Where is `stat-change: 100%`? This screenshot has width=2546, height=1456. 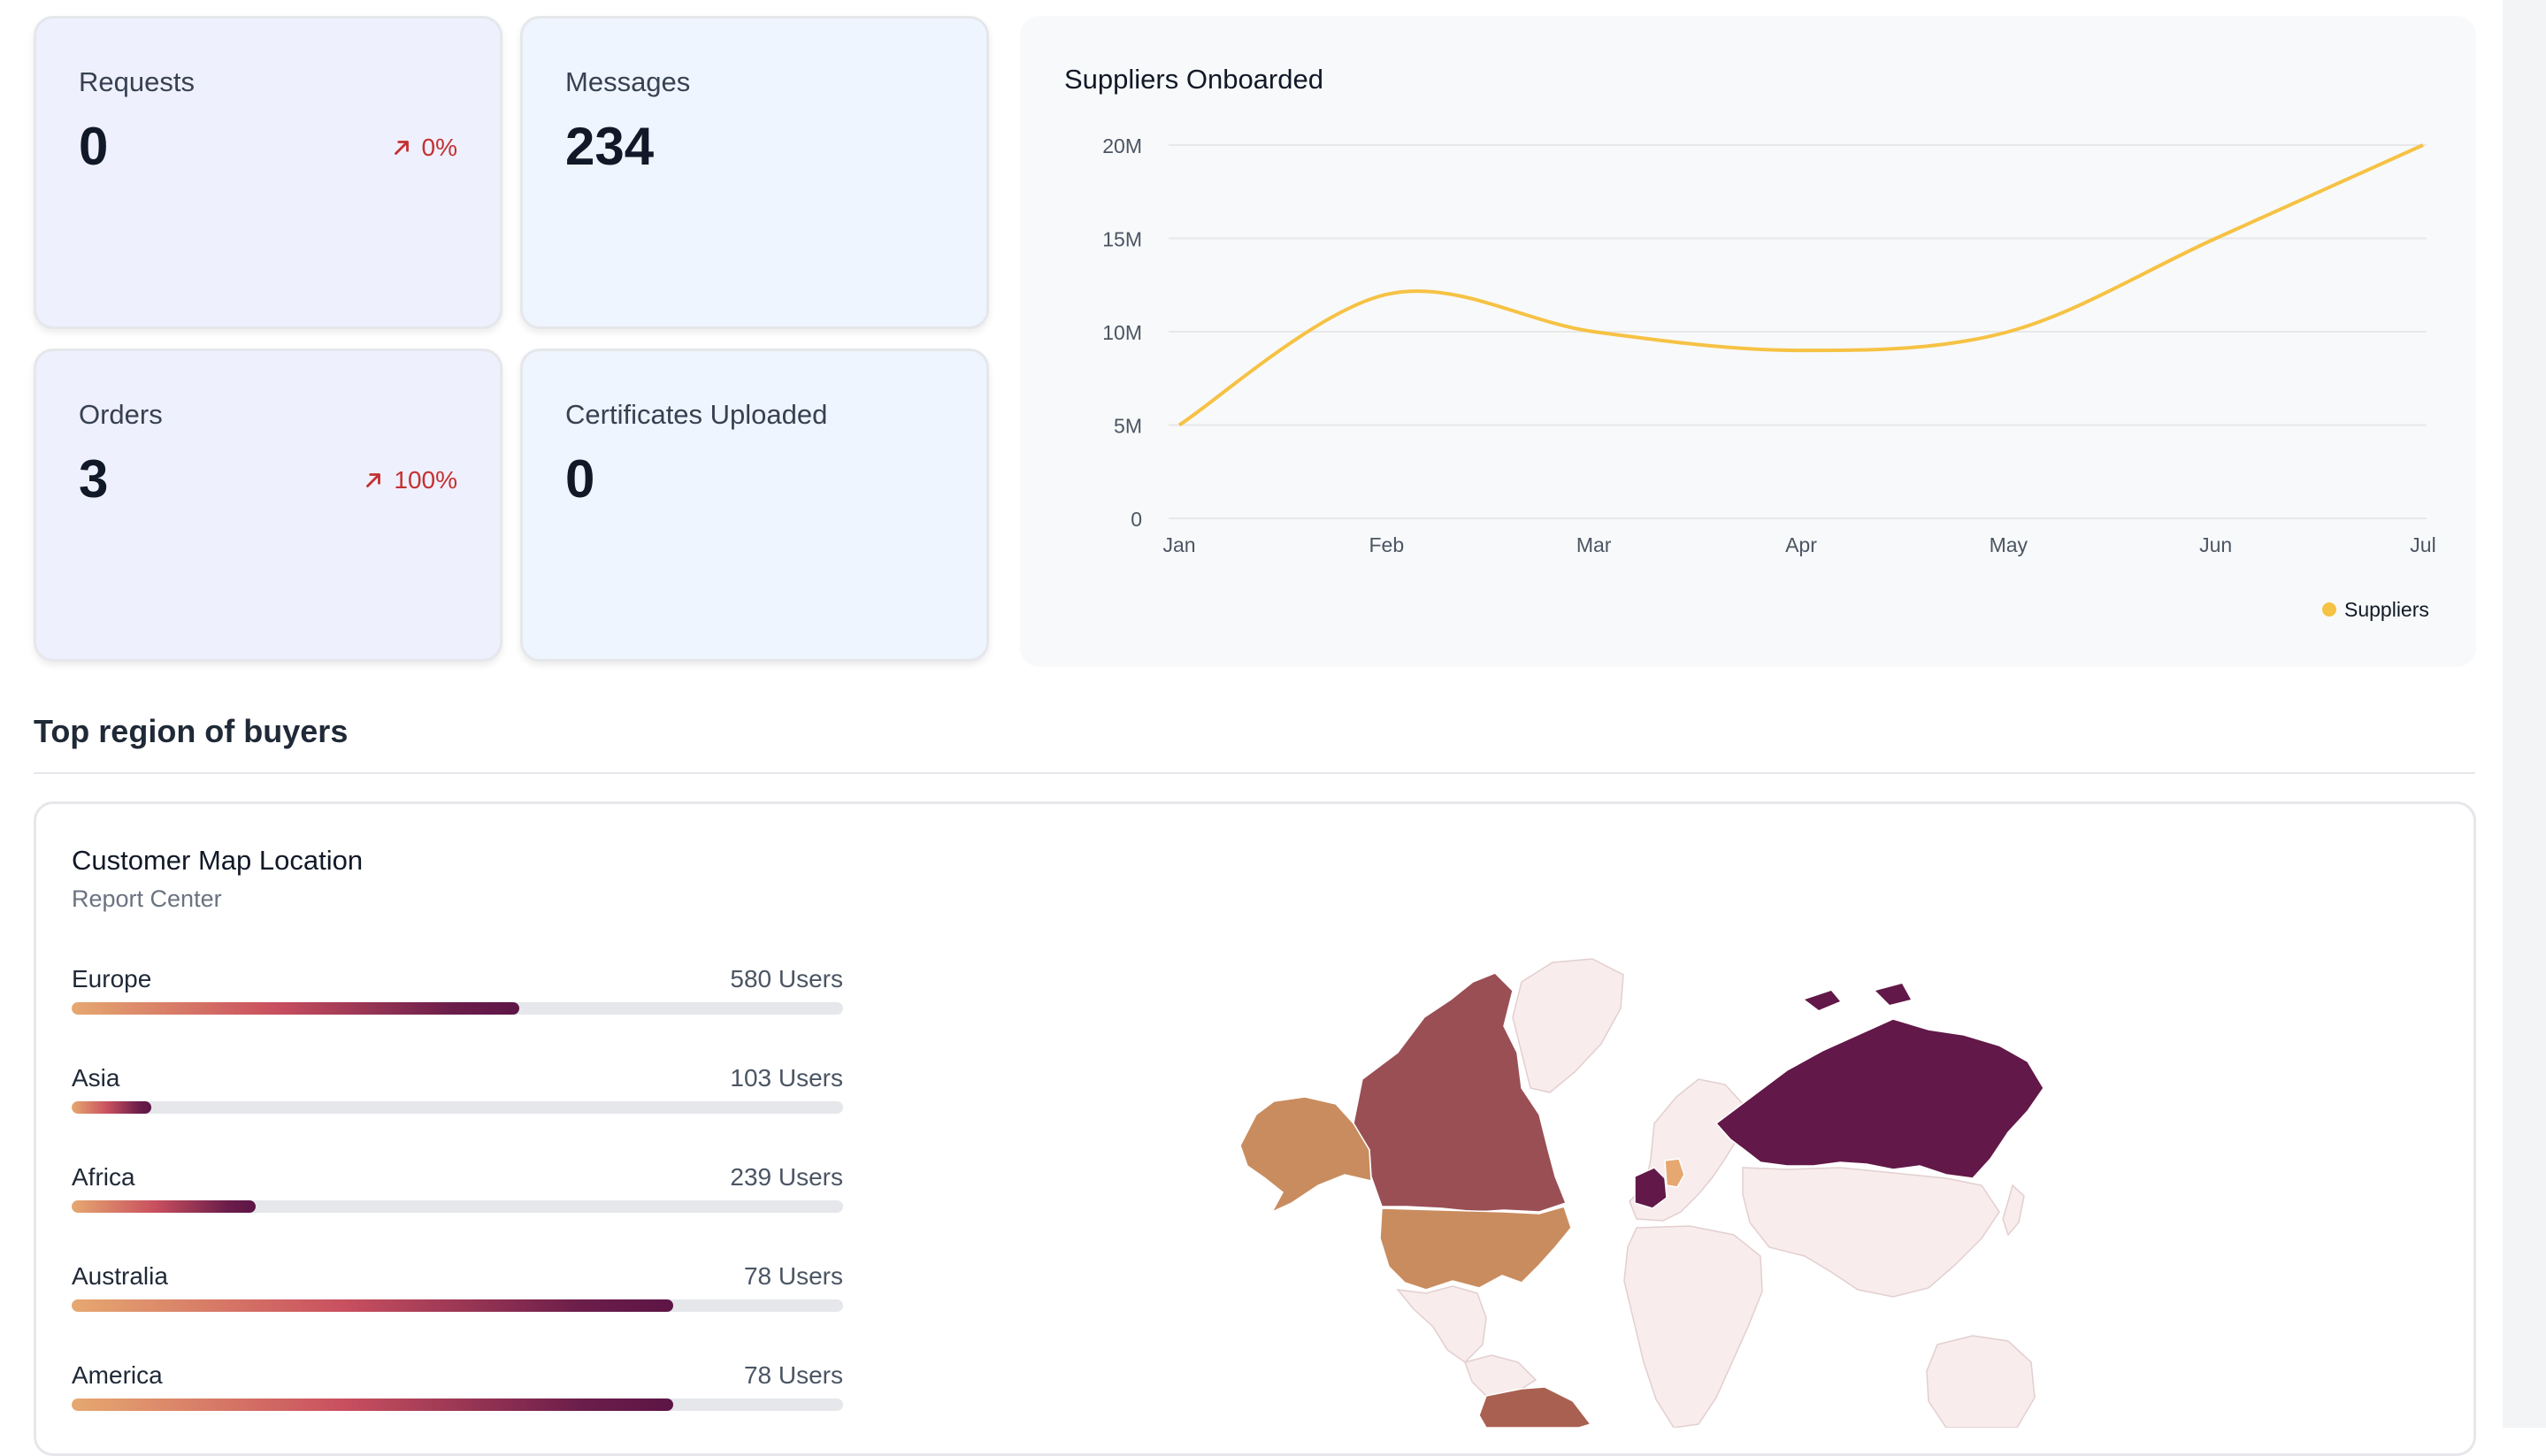 stat-change: 100% is located at coordinates (409, 480).